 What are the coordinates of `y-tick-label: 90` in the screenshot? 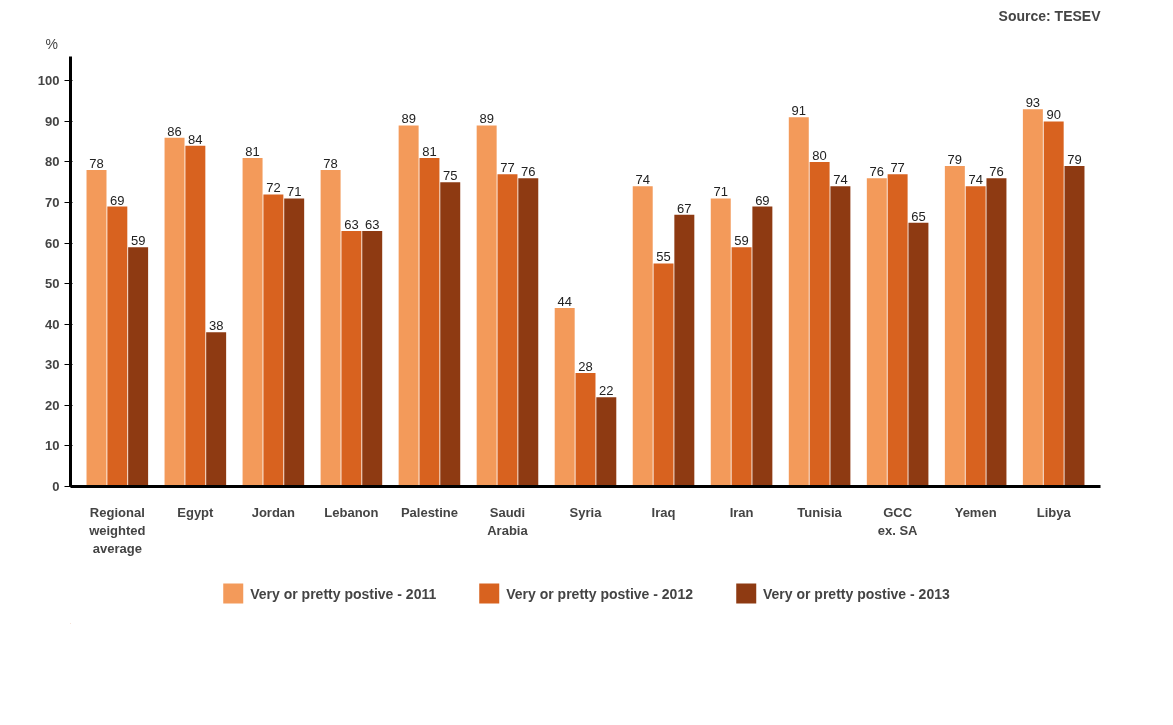 It's located at (52, 121).